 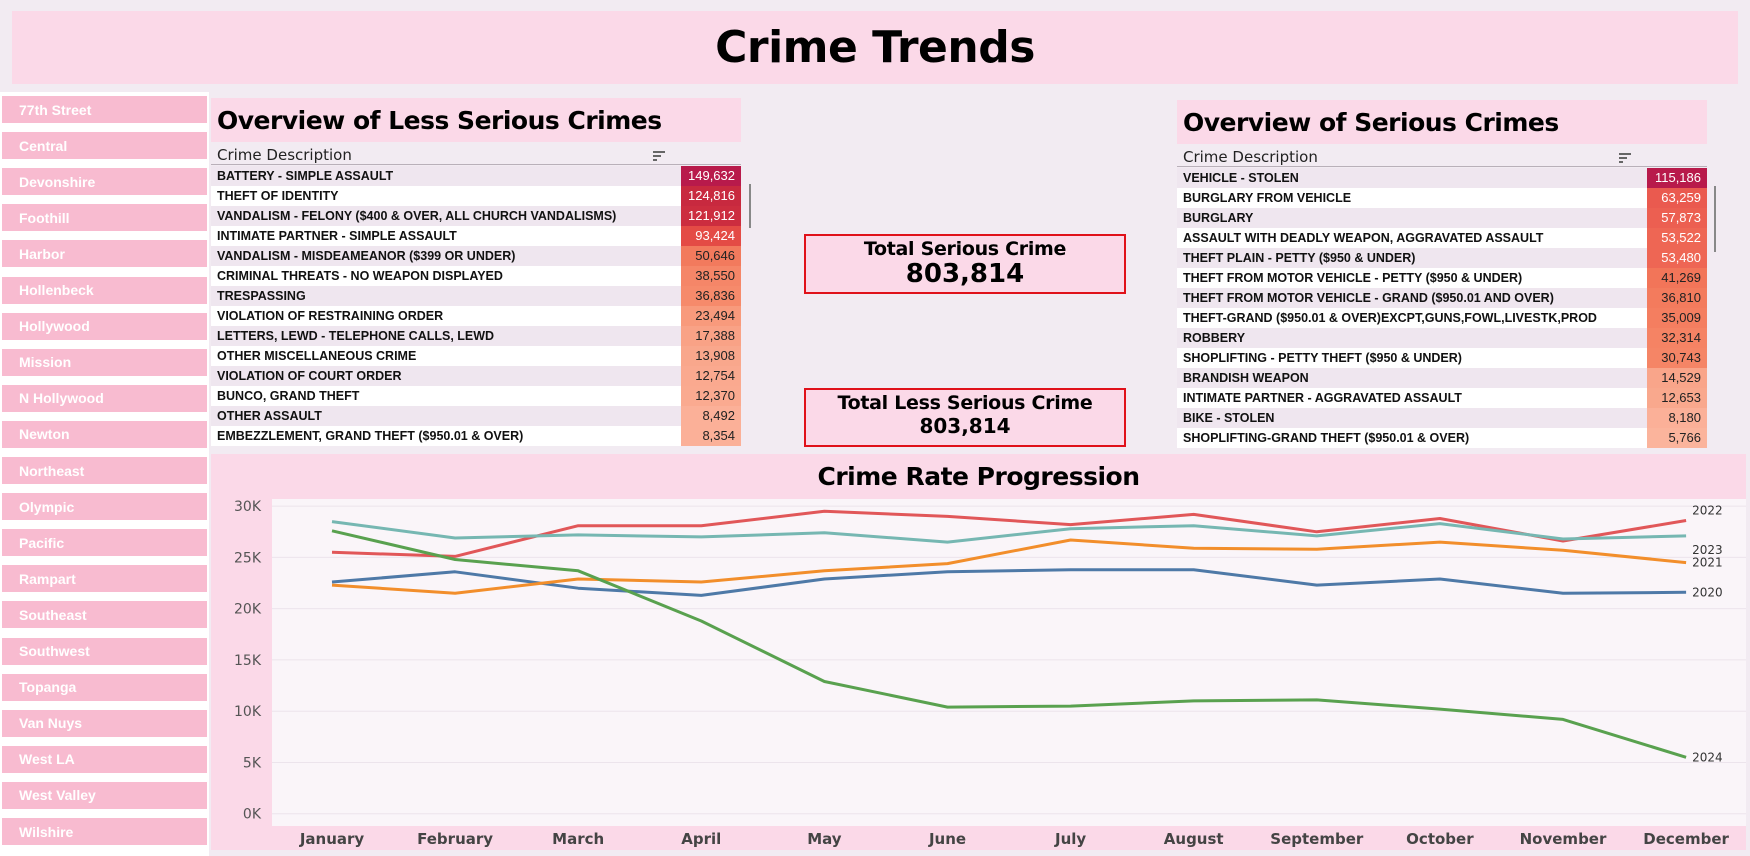 I want to click on table-row: VEHICLE - STOLEN 115,186, so click(x=1442, y=178).